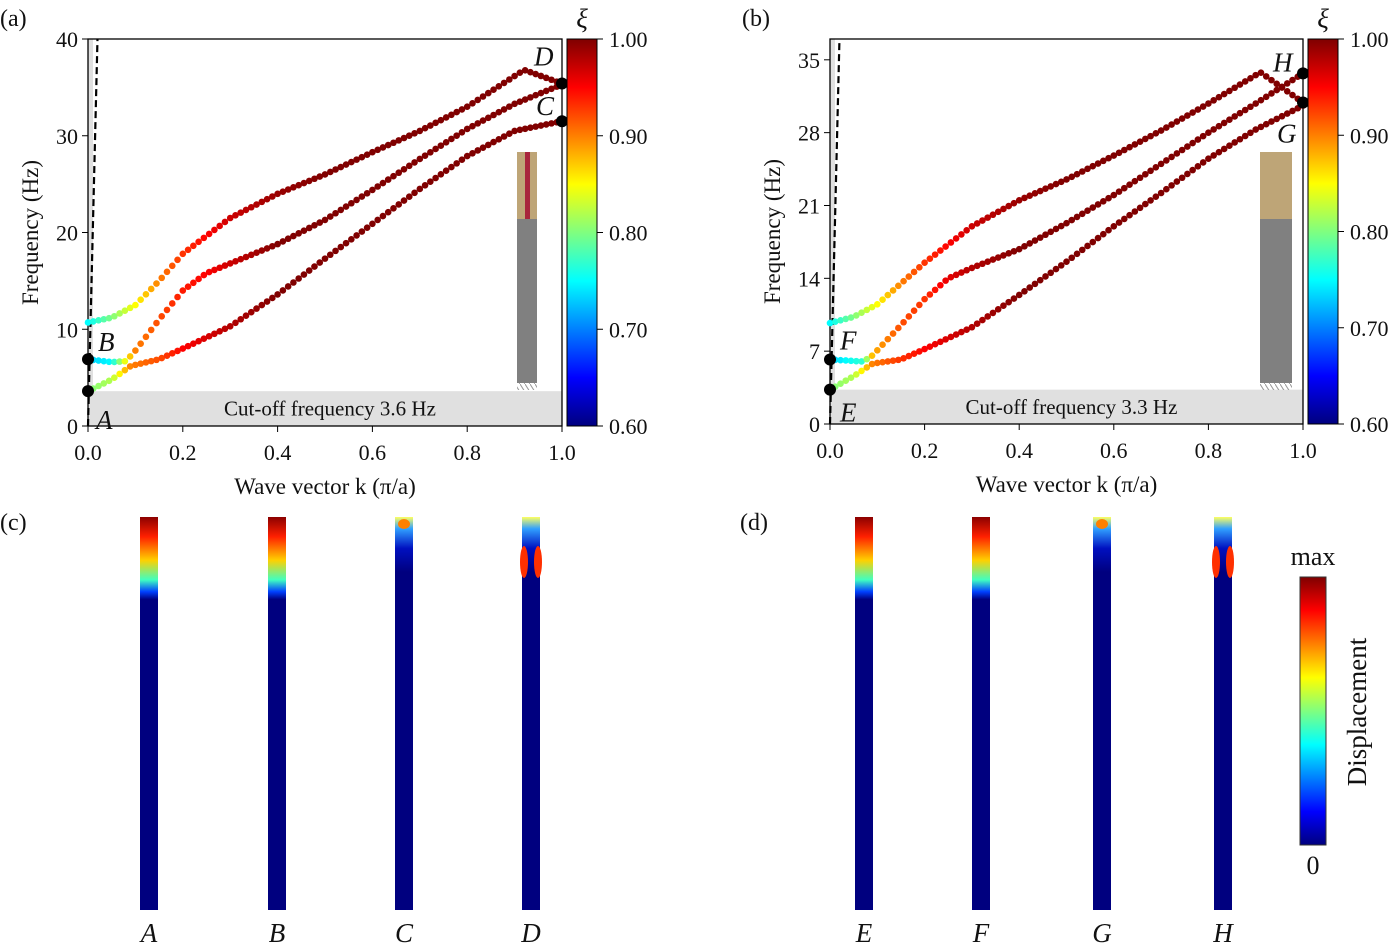  I want to click on y-tick-label: 28, so click(809, 133).